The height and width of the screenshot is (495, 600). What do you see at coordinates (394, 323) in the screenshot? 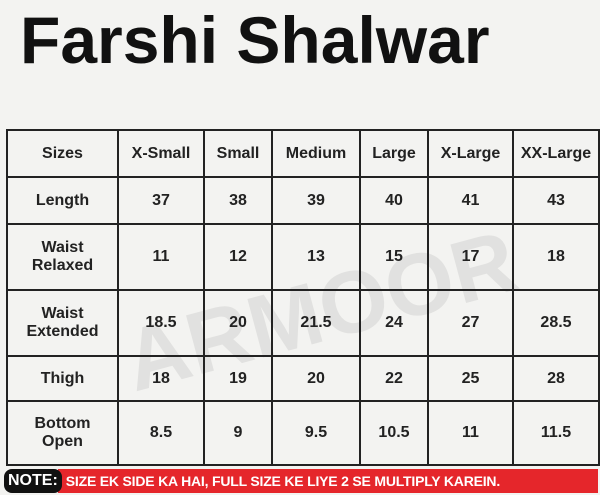
I see `table-cell: 24` at bounding box center [394, 323].